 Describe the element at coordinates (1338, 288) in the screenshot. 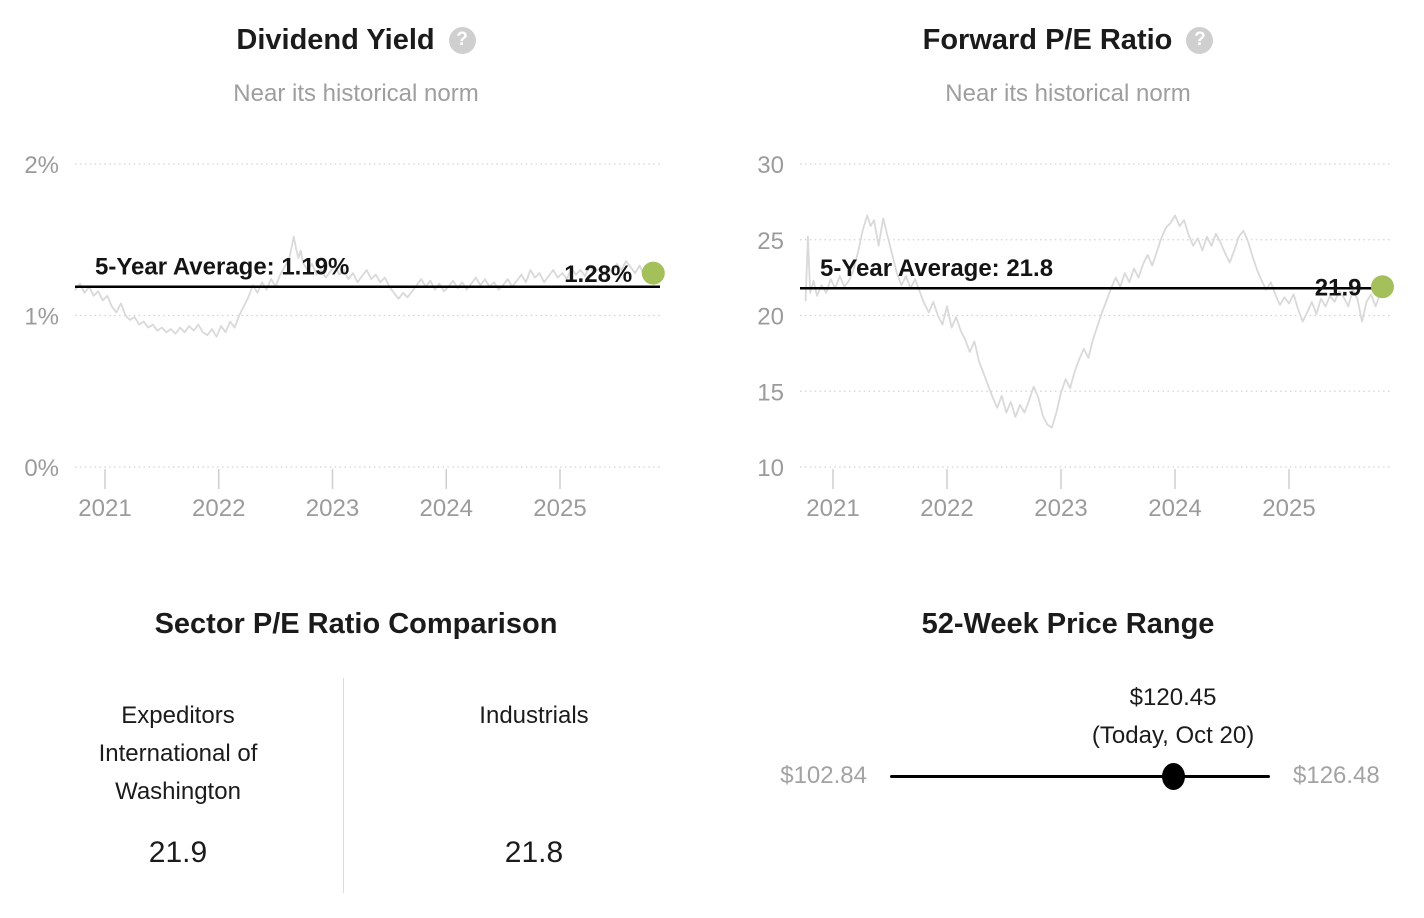

I see `current-value-label: 21.9` at that location.